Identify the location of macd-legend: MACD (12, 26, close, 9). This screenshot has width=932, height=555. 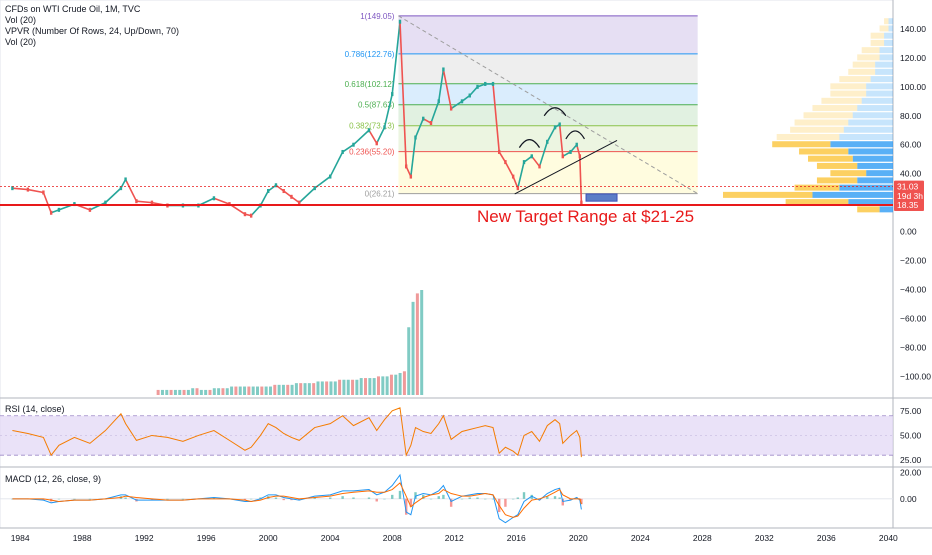
(53, 479).